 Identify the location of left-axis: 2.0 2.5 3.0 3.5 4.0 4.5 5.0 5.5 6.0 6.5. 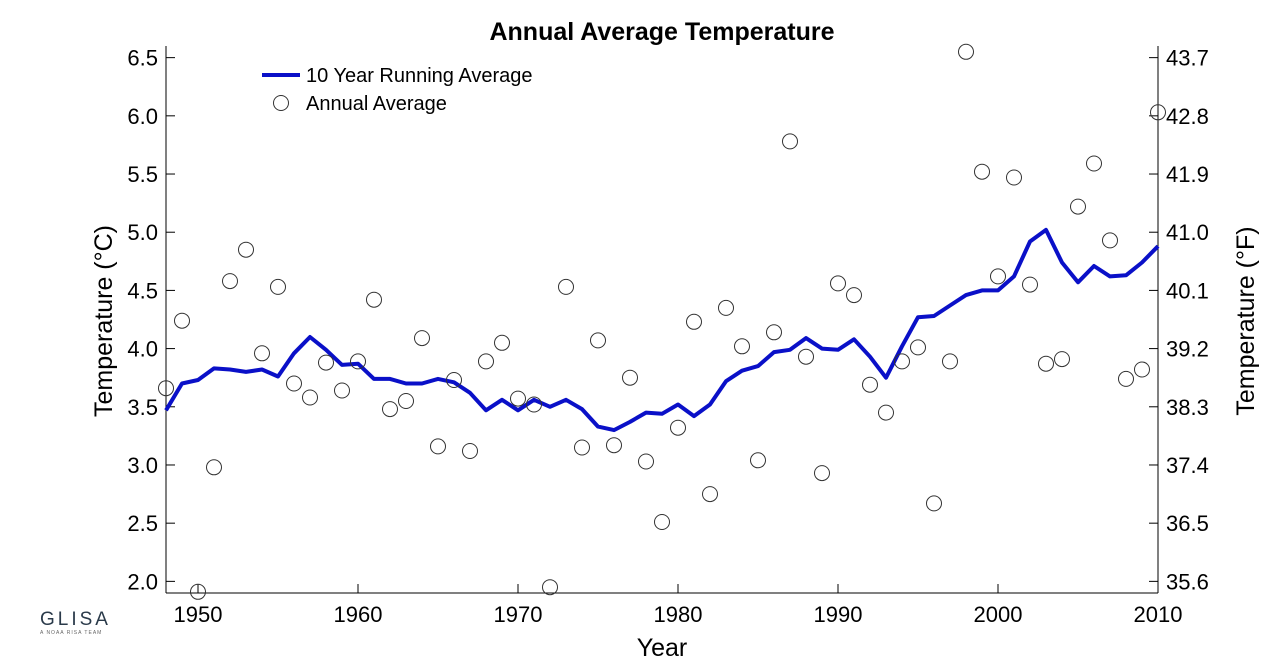
(151, 320).